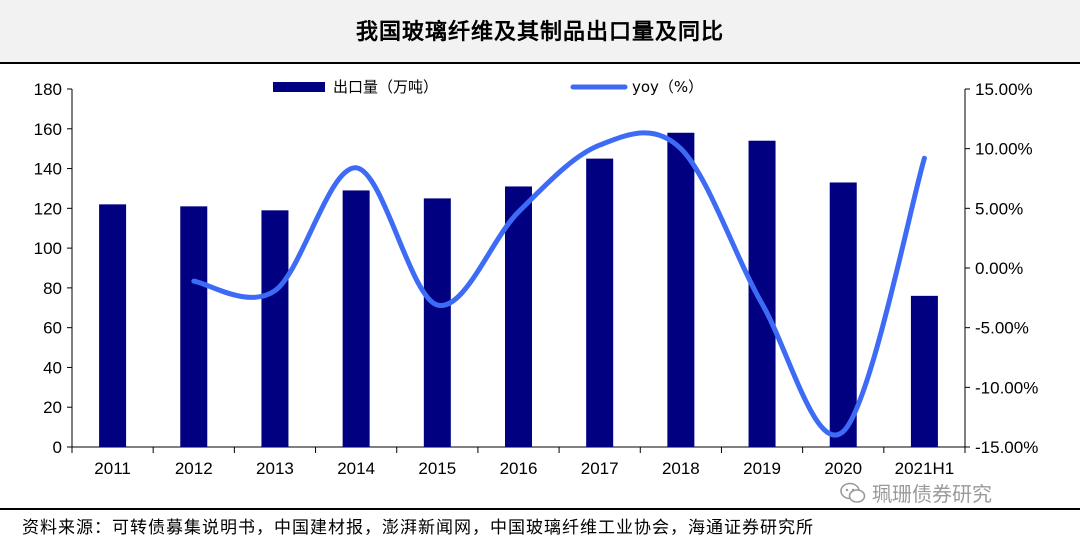 Image resolution: width=1080 pixels, height=540 pixels. I want to click on y-tick-label: 60, so click(52, 328).